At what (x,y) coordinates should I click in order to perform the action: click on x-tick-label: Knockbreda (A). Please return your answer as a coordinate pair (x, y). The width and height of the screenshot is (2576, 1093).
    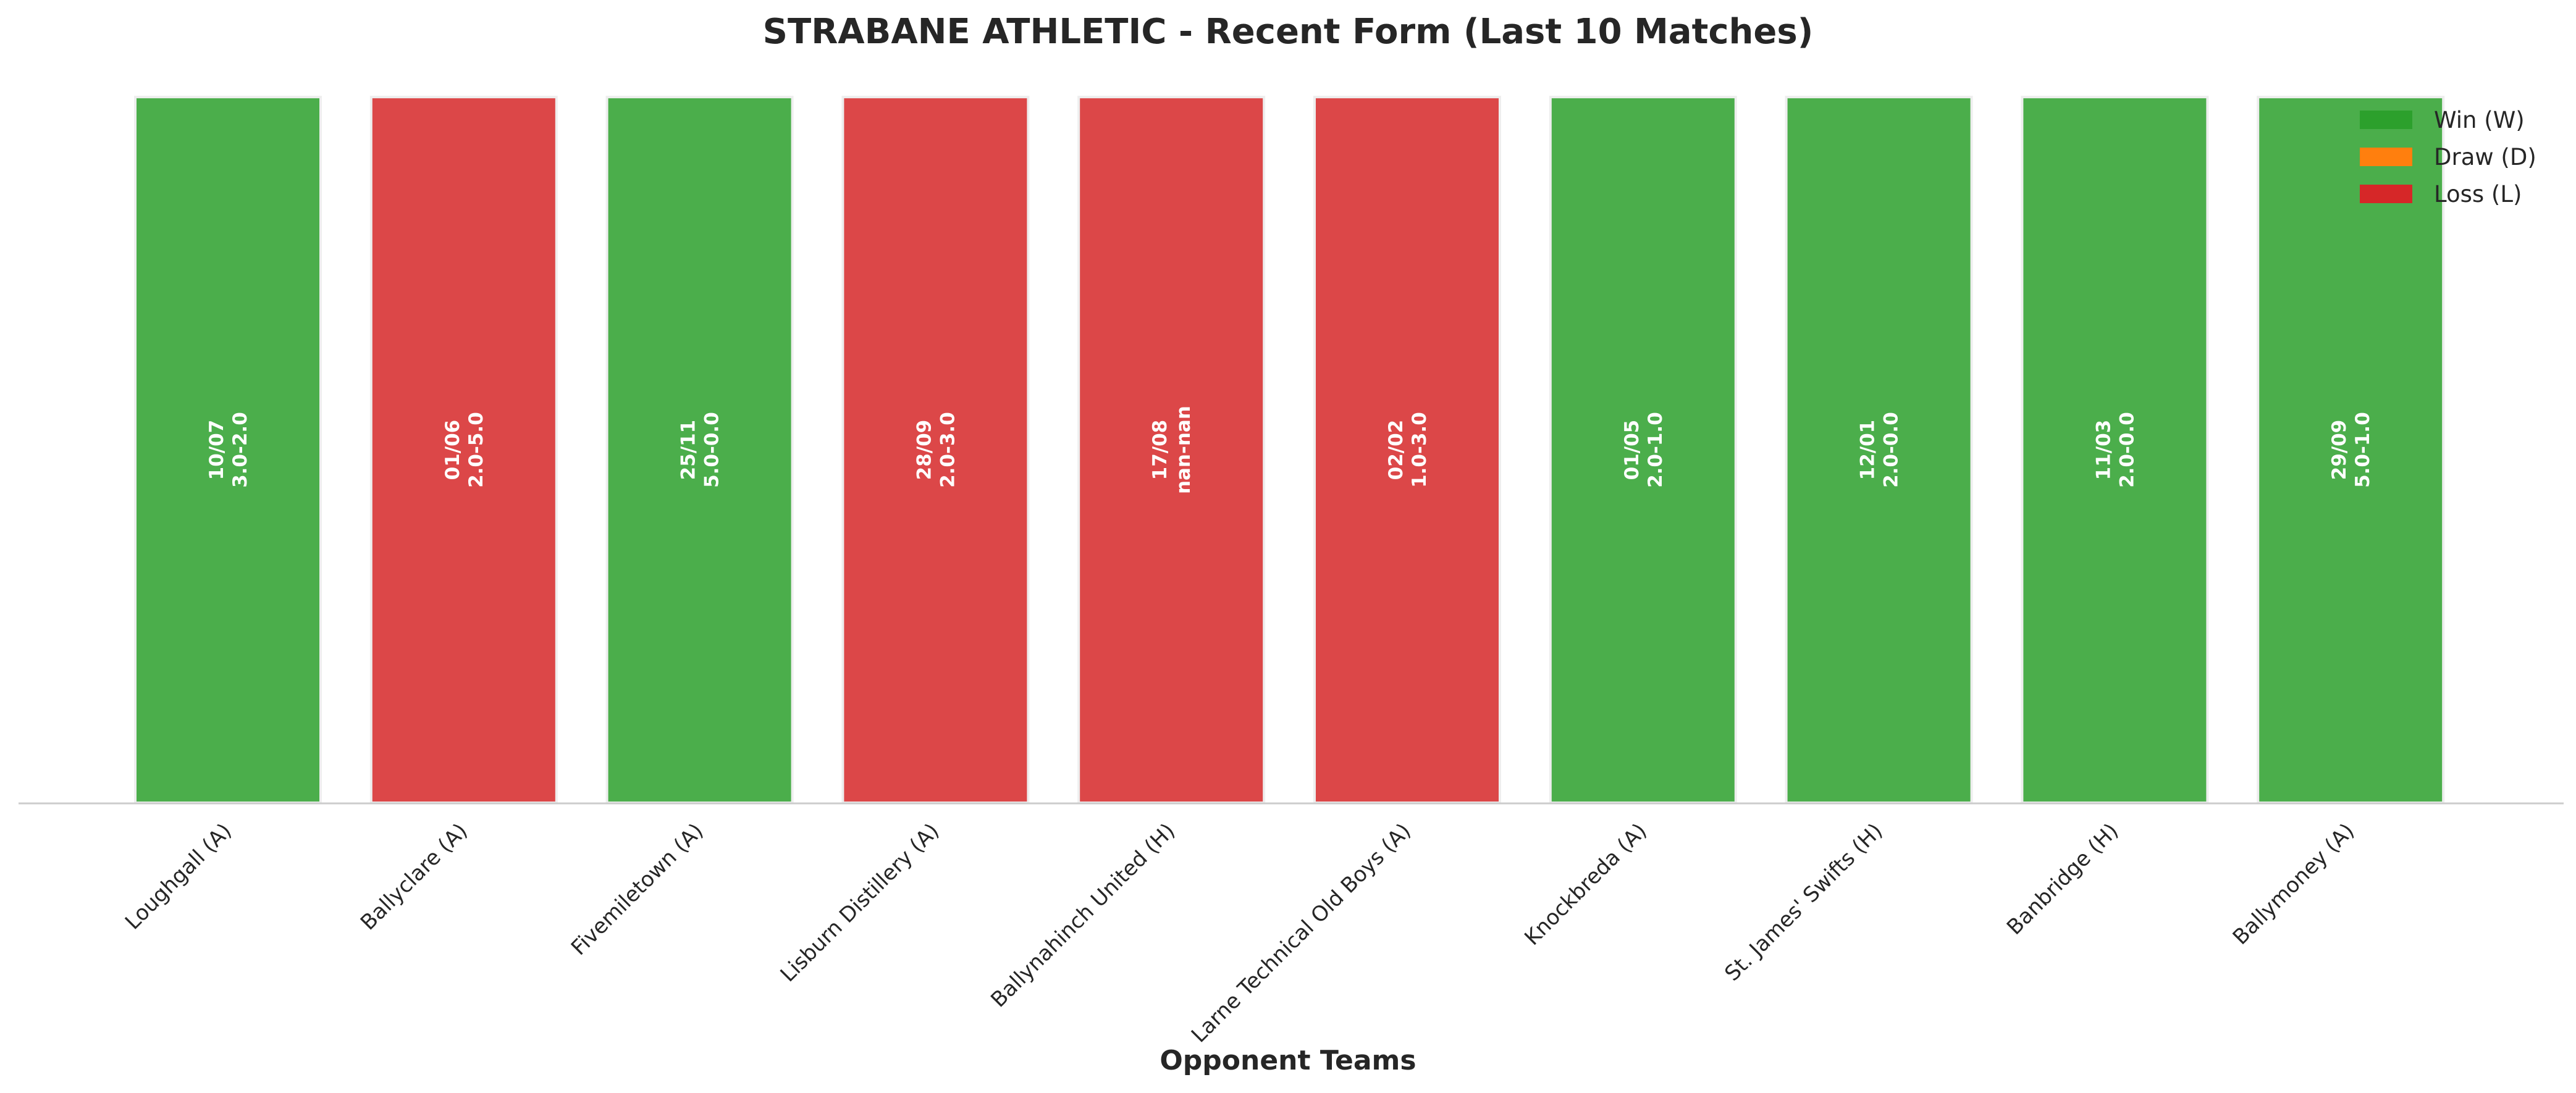
    Looking at the image, I should click on (1585, 884).